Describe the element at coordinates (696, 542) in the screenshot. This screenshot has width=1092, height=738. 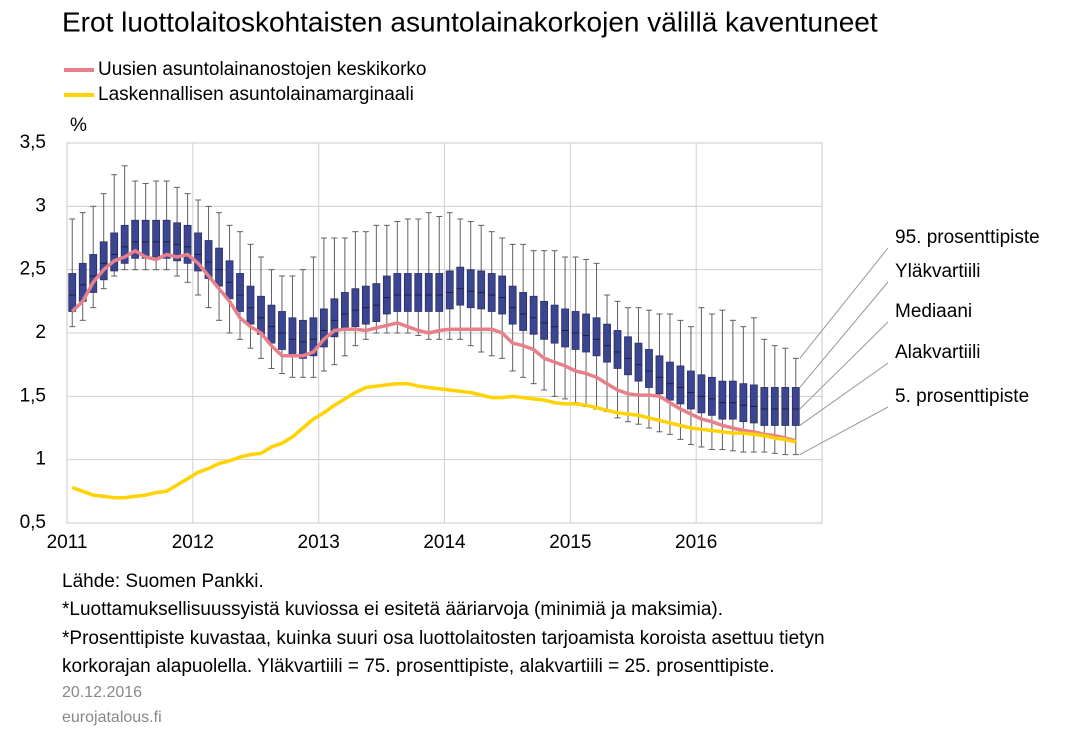
I see `x-tick-label: 2016` at that location.